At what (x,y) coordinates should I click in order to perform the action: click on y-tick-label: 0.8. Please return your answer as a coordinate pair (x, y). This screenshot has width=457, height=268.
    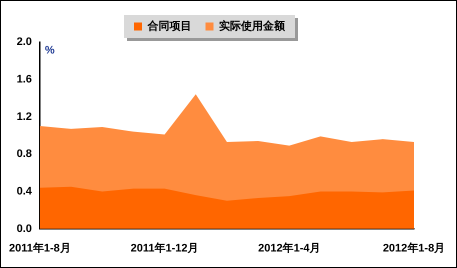
    Looking at the image, I should click on (24, 154).